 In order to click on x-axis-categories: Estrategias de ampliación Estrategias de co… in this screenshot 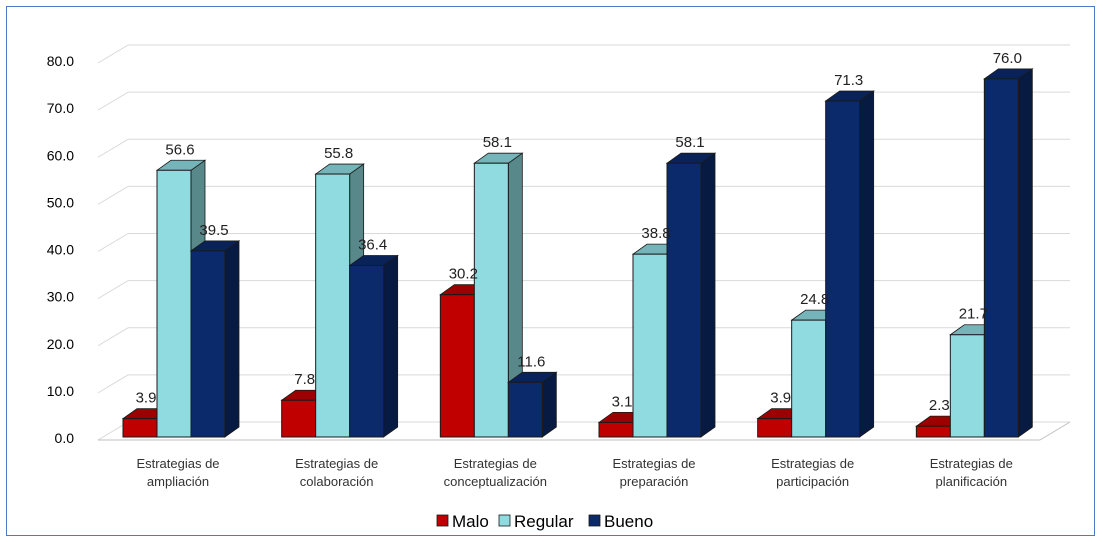, I will do `click(574, 472)`.